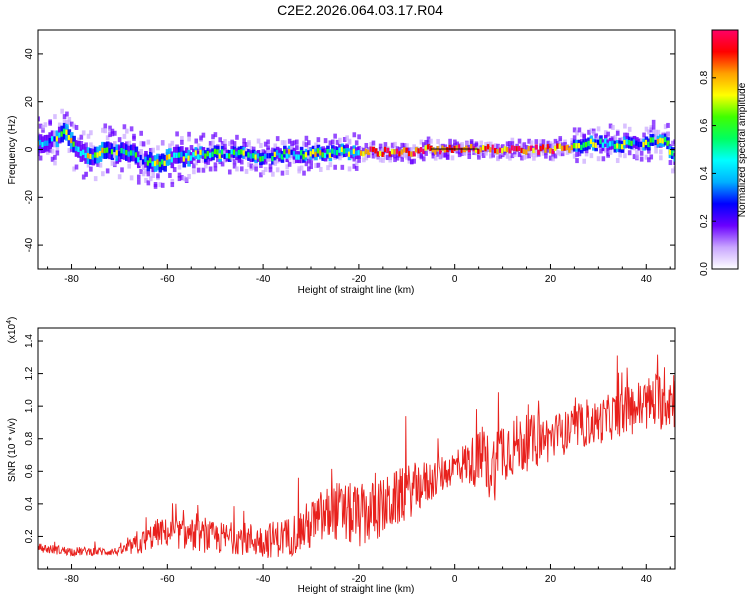 The width and height of the screenshot is (750, 600). I want to click on spectrogram-x-tick-label: -80, so click(71, 279).